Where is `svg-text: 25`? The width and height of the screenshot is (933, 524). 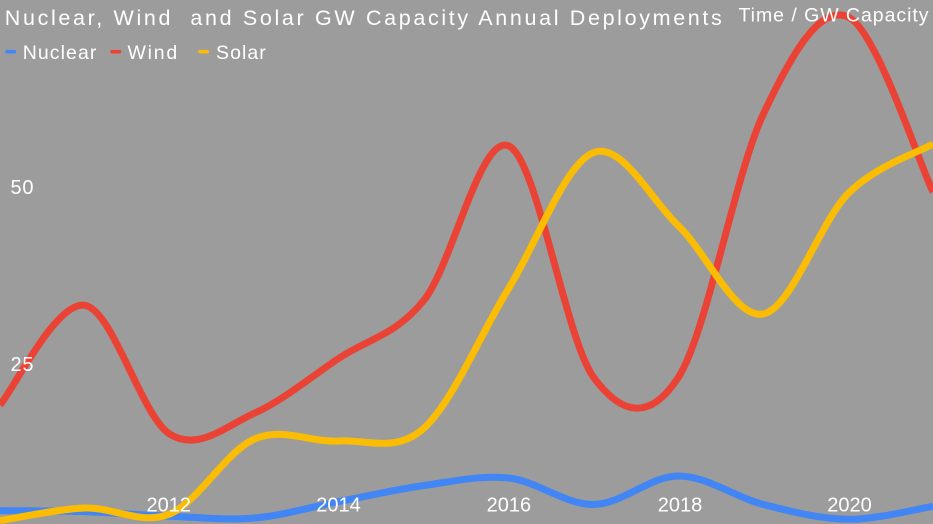 svg-text: 25 is located at coordinates (22, 365).